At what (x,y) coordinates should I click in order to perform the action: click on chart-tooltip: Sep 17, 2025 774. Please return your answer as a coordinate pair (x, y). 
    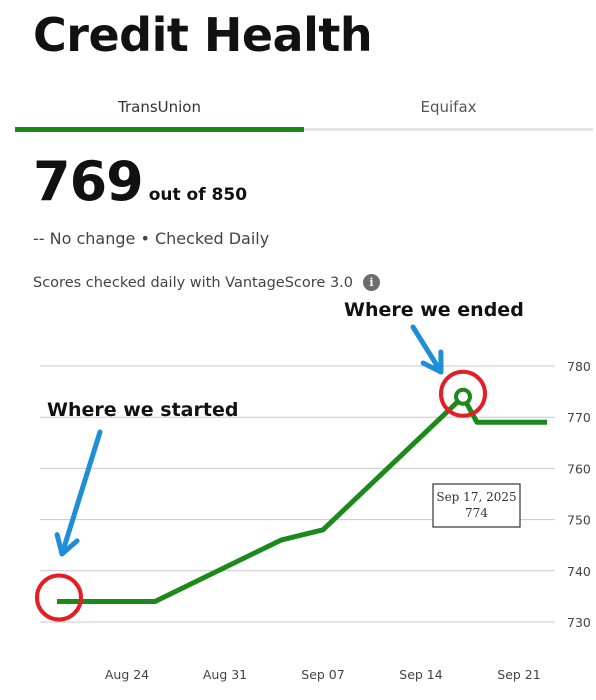
    Looking at the image, I should click on (476, 505).